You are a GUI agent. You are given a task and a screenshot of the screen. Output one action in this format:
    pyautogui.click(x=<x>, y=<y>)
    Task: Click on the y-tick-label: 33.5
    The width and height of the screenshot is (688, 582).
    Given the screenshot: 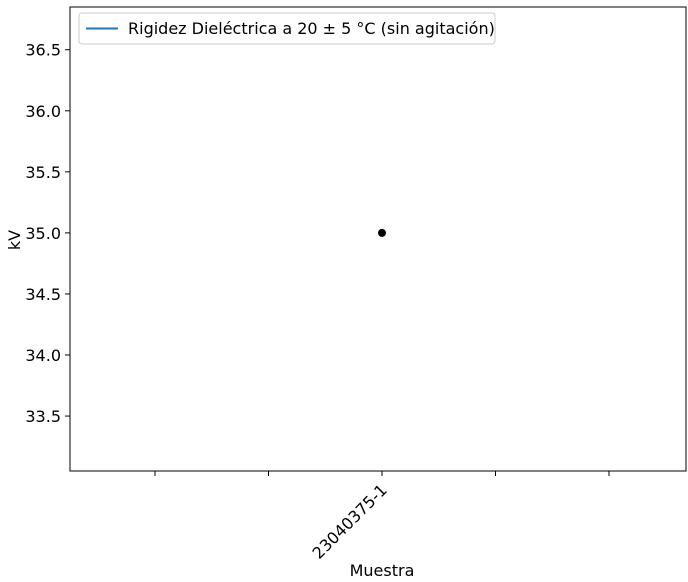 What is the action you would take?
    pyautogui.click(x=43, y=416)
    